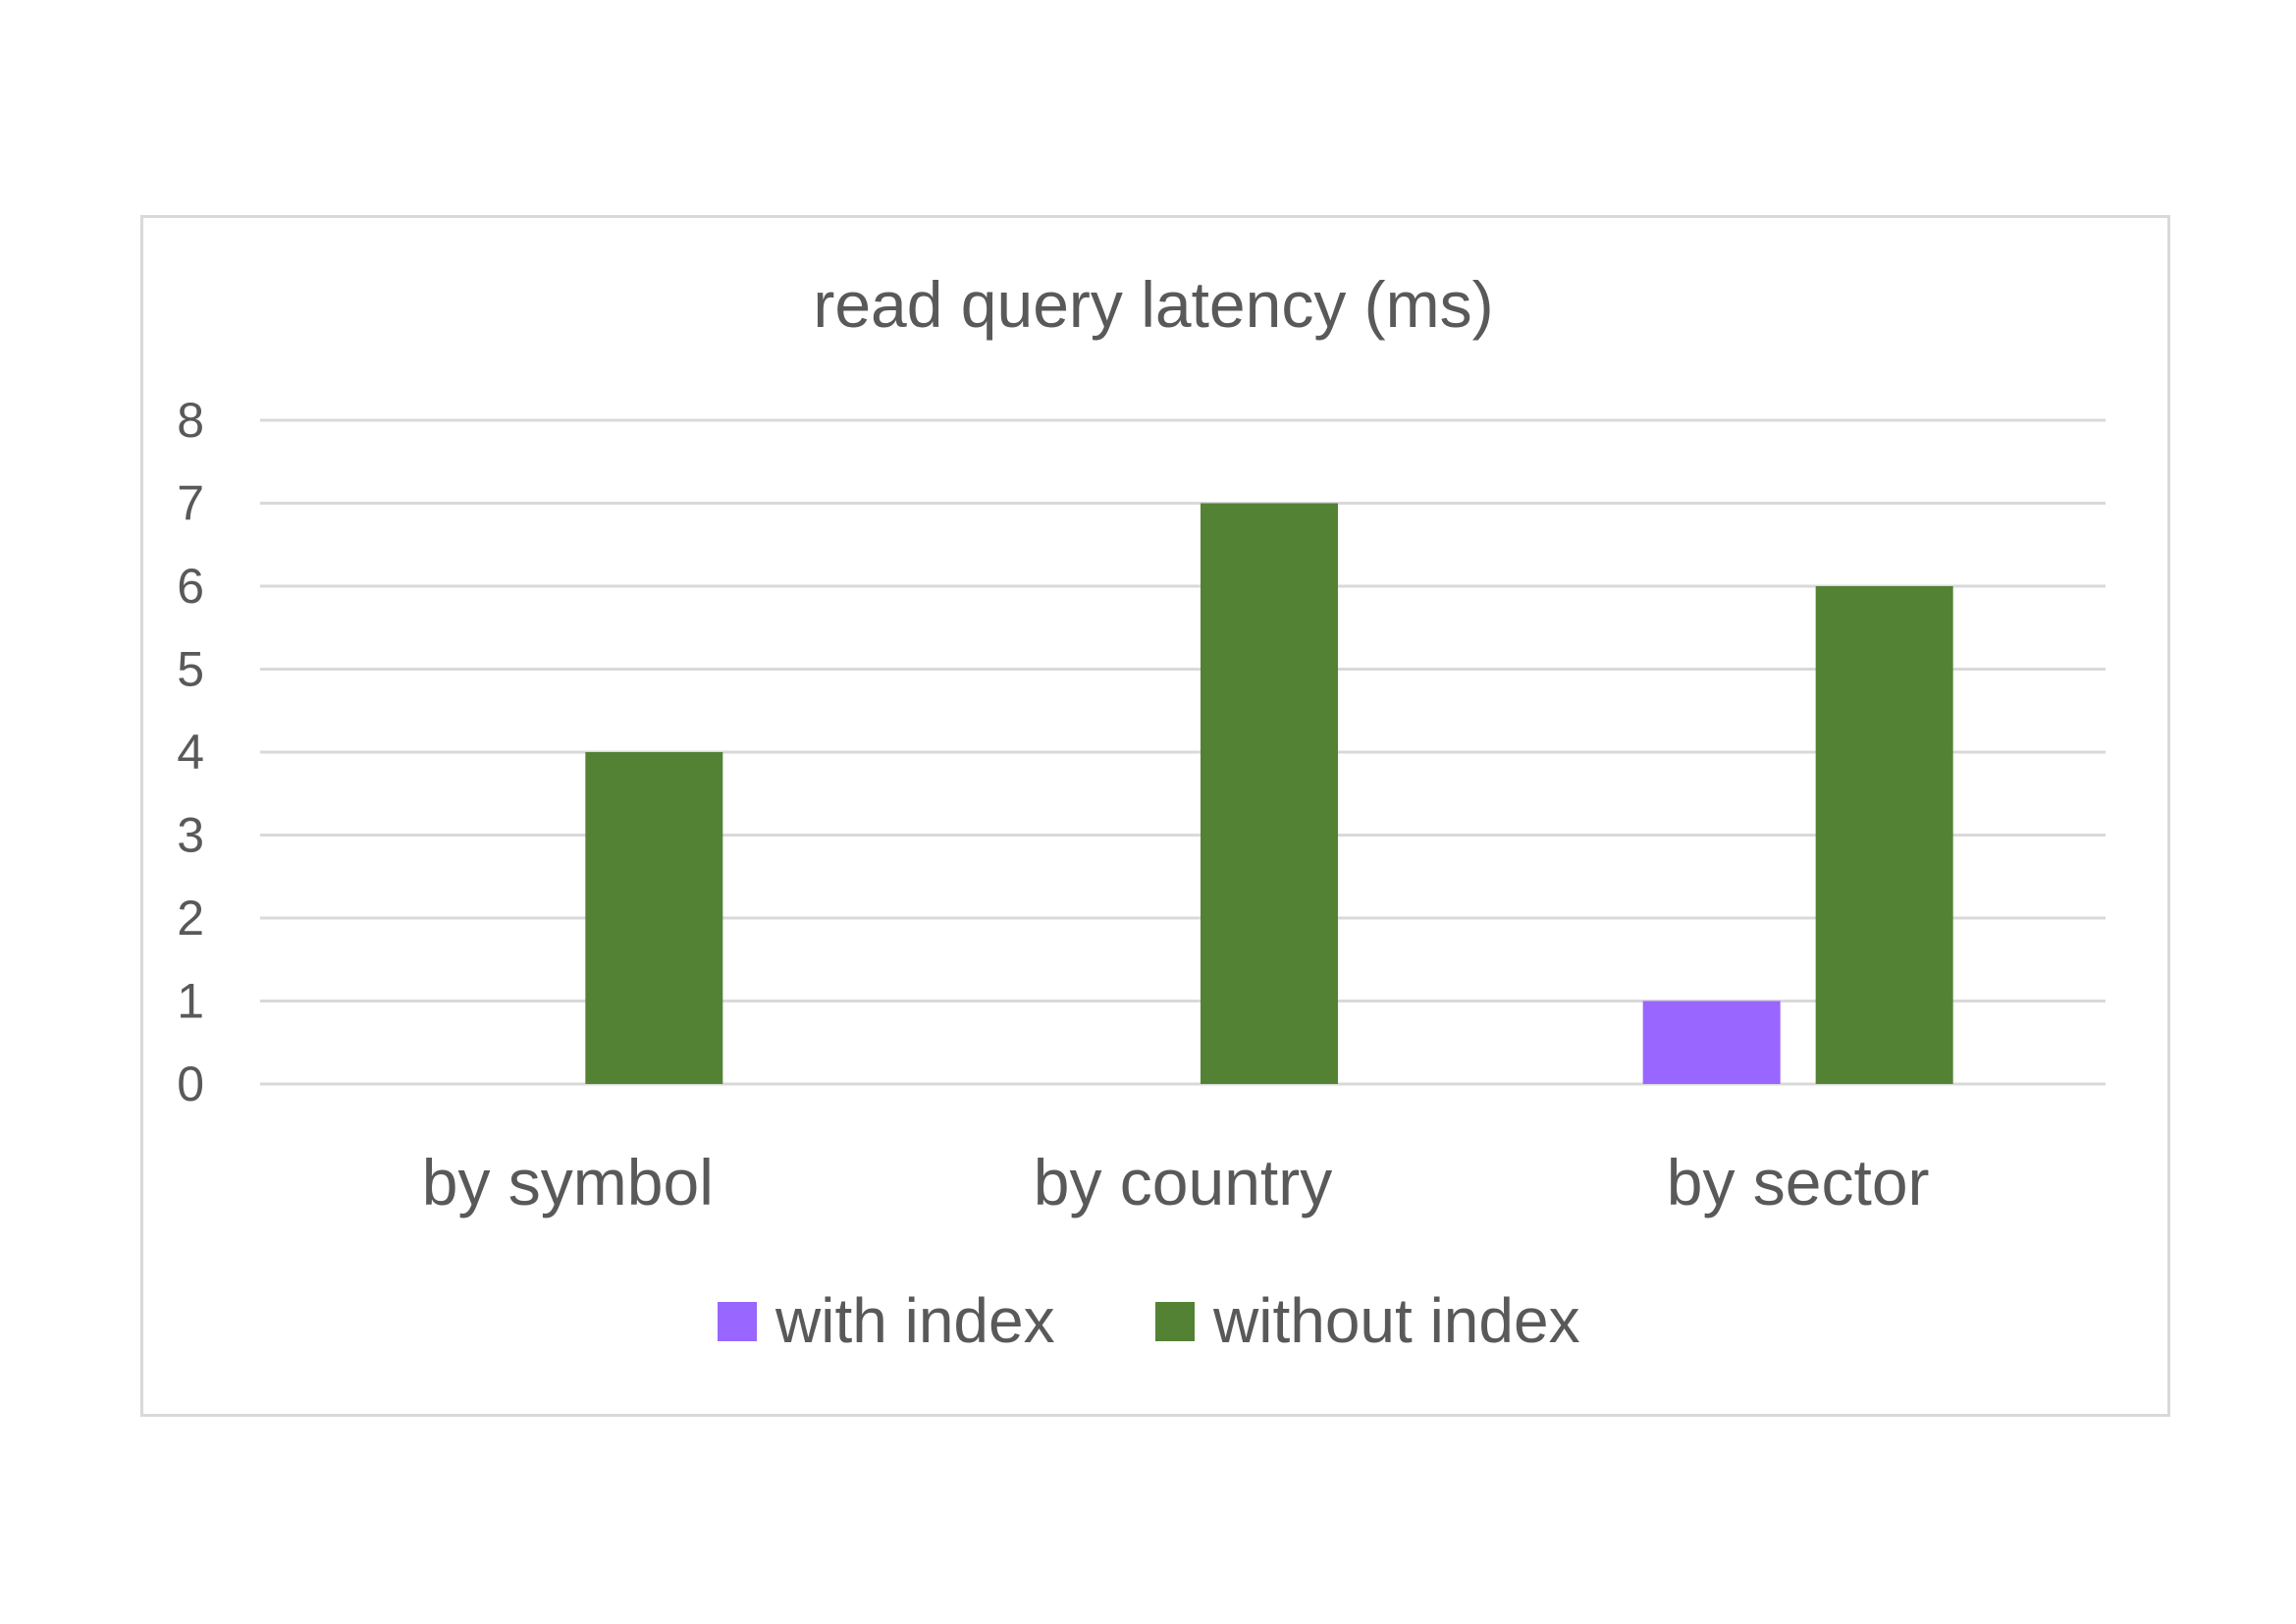 This screenshot has width=2296, height=1624. What do you see at coordinates (190, 586) in the screenshot?
I see `y-tick-label: 6` at bounding box center [190, 586].